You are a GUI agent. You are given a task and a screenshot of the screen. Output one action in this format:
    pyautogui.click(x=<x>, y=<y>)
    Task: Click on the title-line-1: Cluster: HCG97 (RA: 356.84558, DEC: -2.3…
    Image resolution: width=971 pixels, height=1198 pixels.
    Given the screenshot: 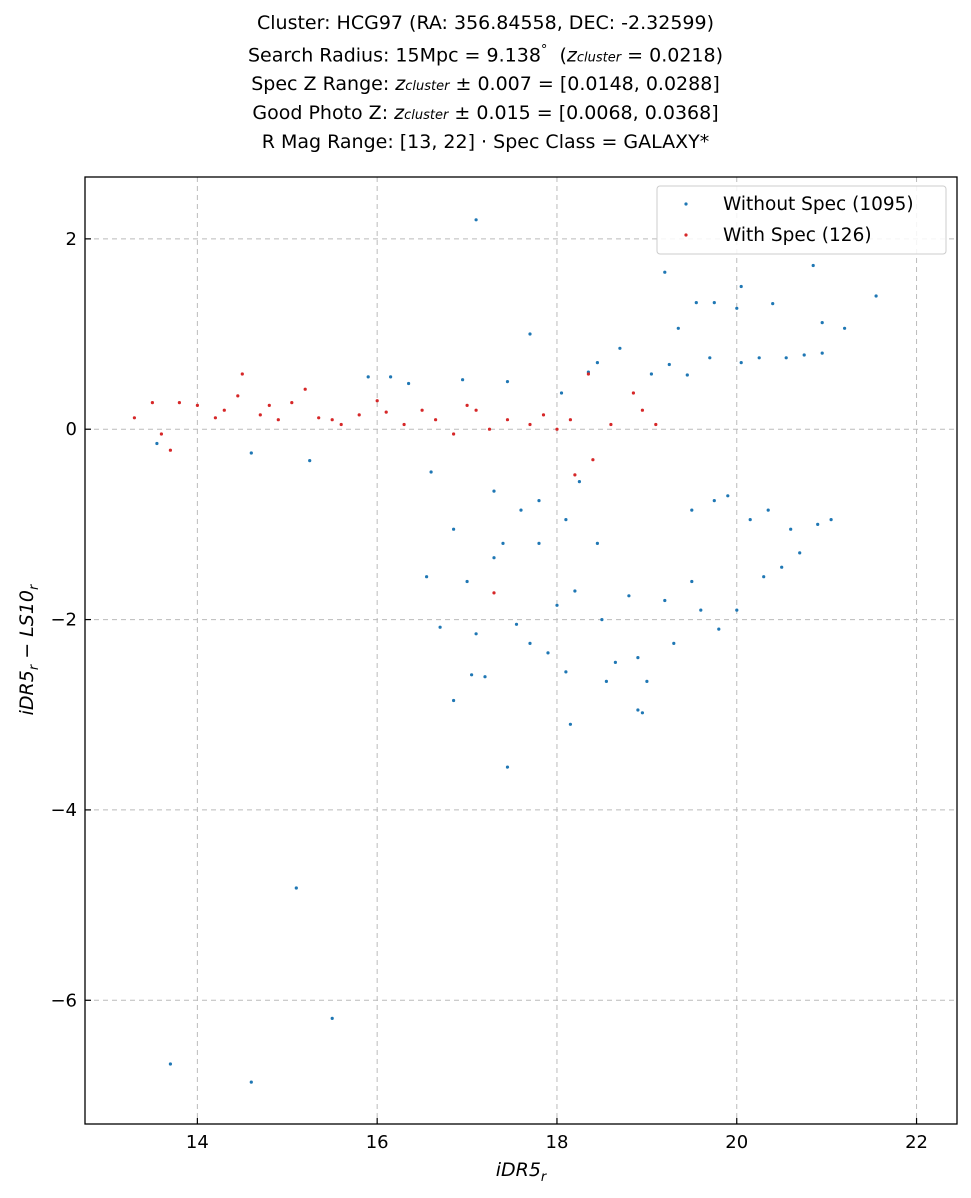 What is the action you would take?
    pyautogui.click(x=485, y=23)
    